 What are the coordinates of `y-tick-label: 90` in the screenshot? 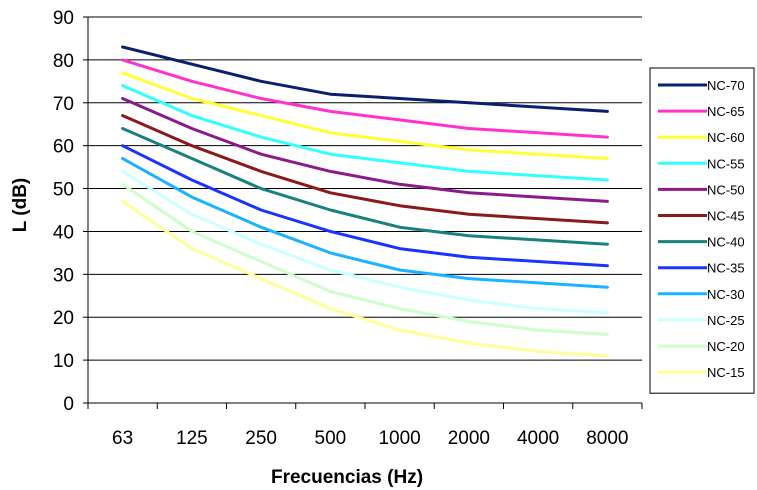 It's located at (63, 18).